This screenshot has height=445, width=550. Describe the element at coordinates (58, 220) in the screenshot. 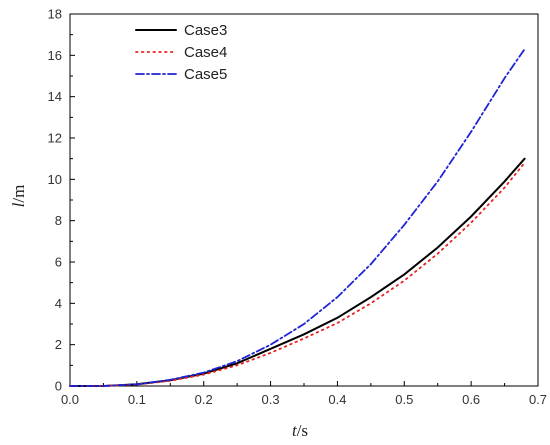

I see `y-tick-label: 8` at that location.